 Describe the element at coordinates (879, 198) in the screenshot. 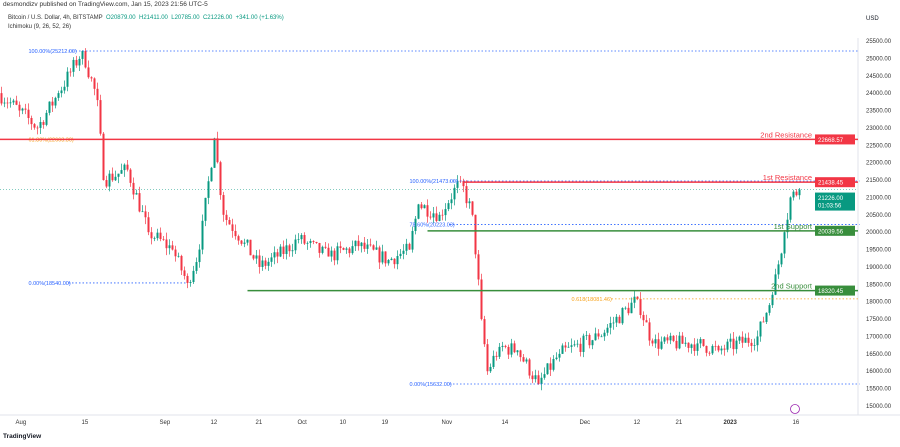

I see `y-tick-label: 21000.00` at that location.